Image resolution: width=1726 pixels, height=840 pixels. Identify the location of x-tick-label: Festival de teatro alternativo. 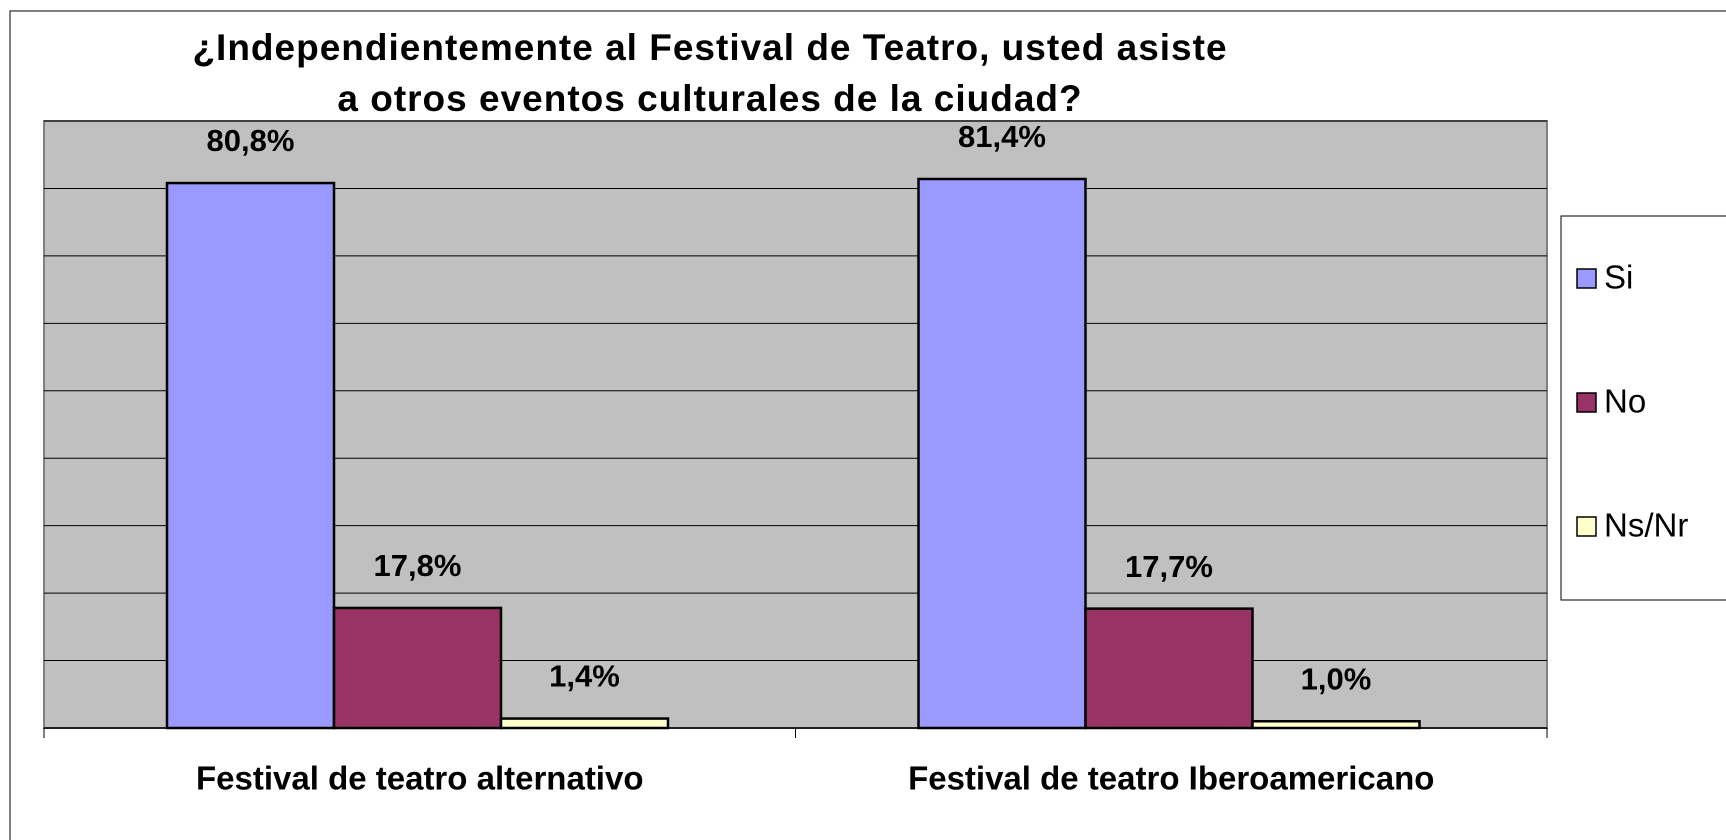
(419, 778).